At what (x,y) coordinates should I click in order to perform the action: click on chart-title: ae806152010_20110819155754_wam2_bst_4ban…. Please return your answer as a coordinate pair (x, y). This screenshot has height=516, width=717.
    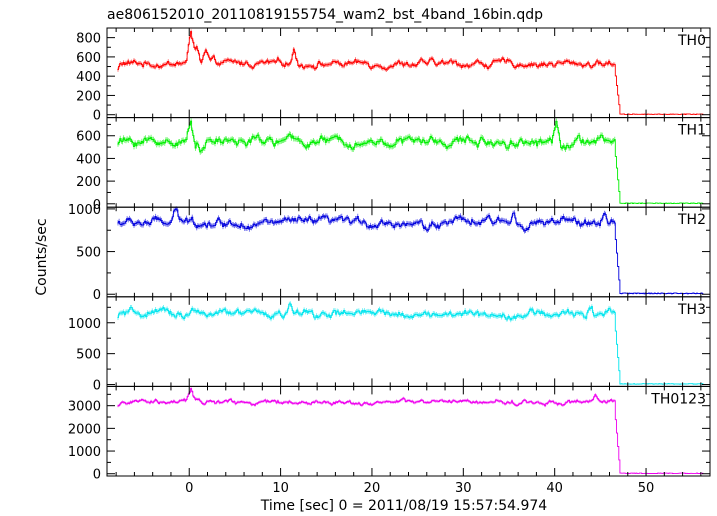
    Looking at the image, I should click on (325, 15).